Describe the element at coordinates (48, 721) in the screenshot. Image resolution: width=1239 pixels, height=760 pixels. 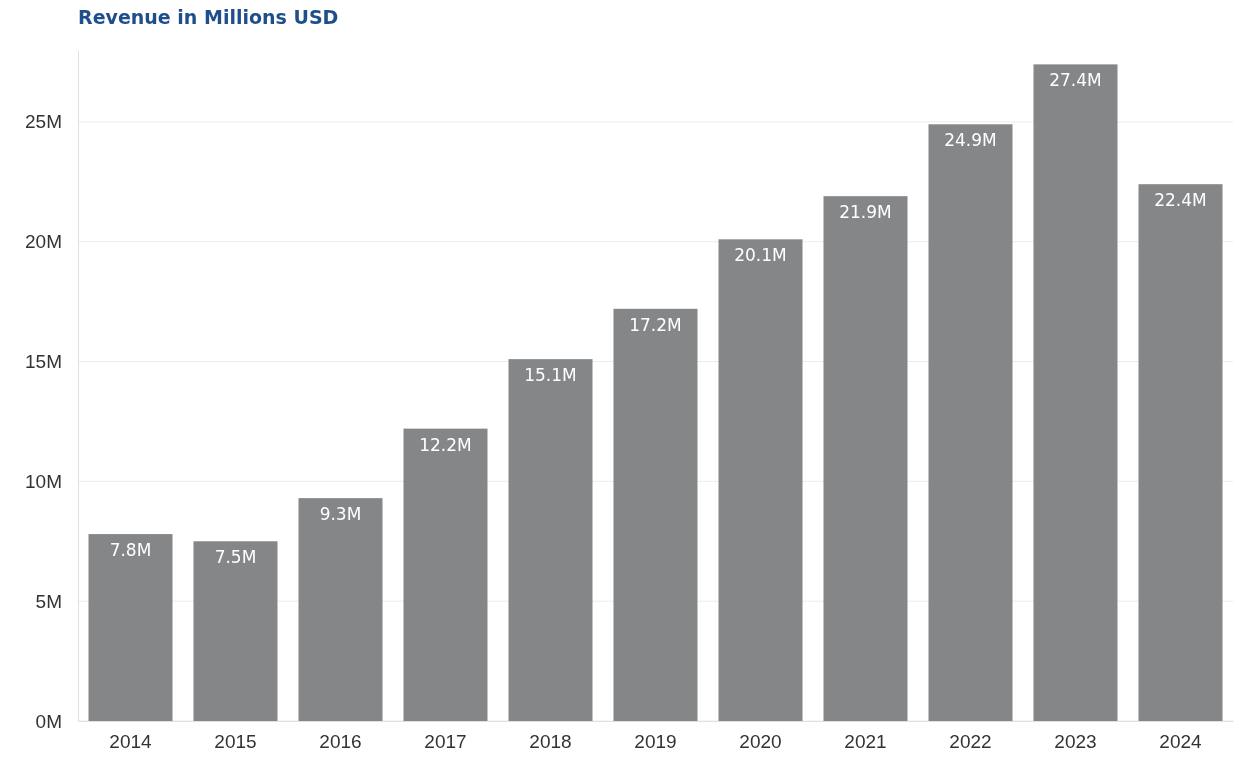
I see `y-tick-label: 0M` at that location.